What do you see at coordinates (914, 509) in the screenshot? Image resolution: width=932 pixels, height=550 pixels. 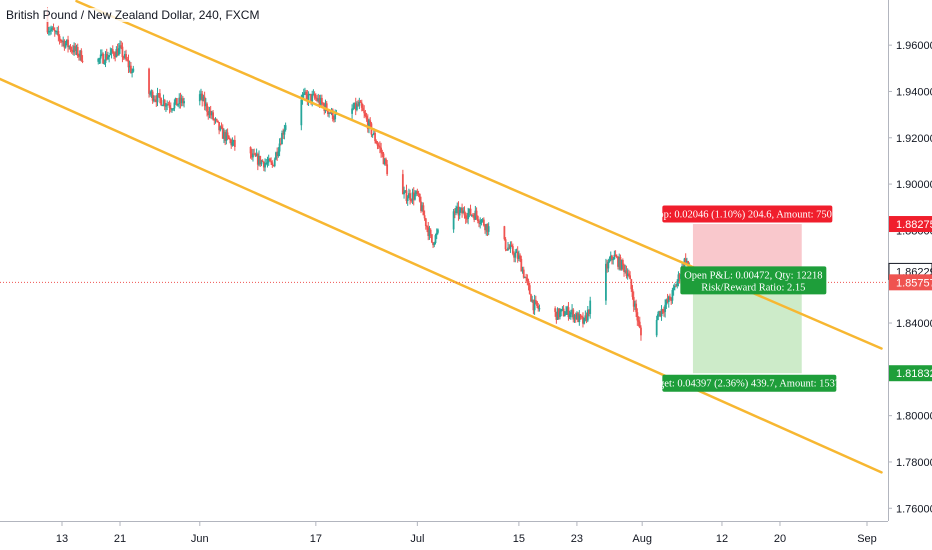 I see `price-tick-label: 1.76000` at bounding box center [914, 509].